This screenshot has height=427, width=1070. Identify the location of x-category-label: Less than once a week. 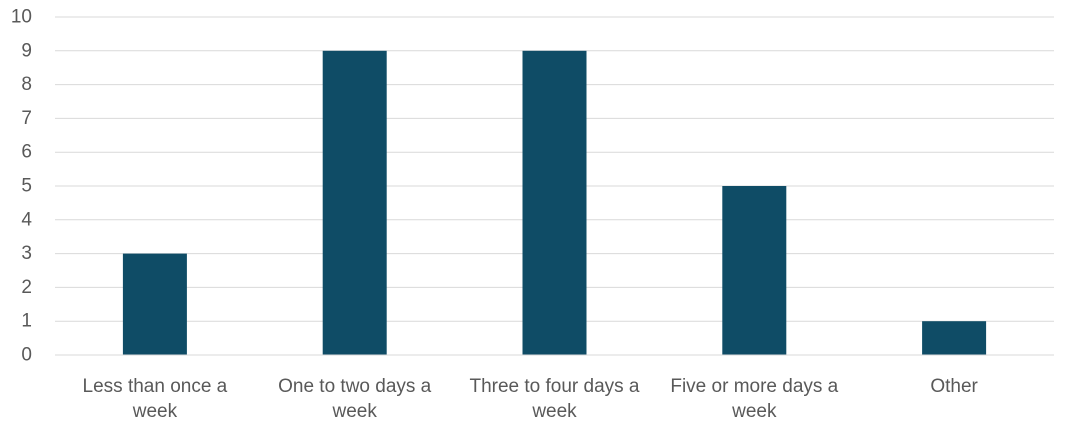
(155, 399).